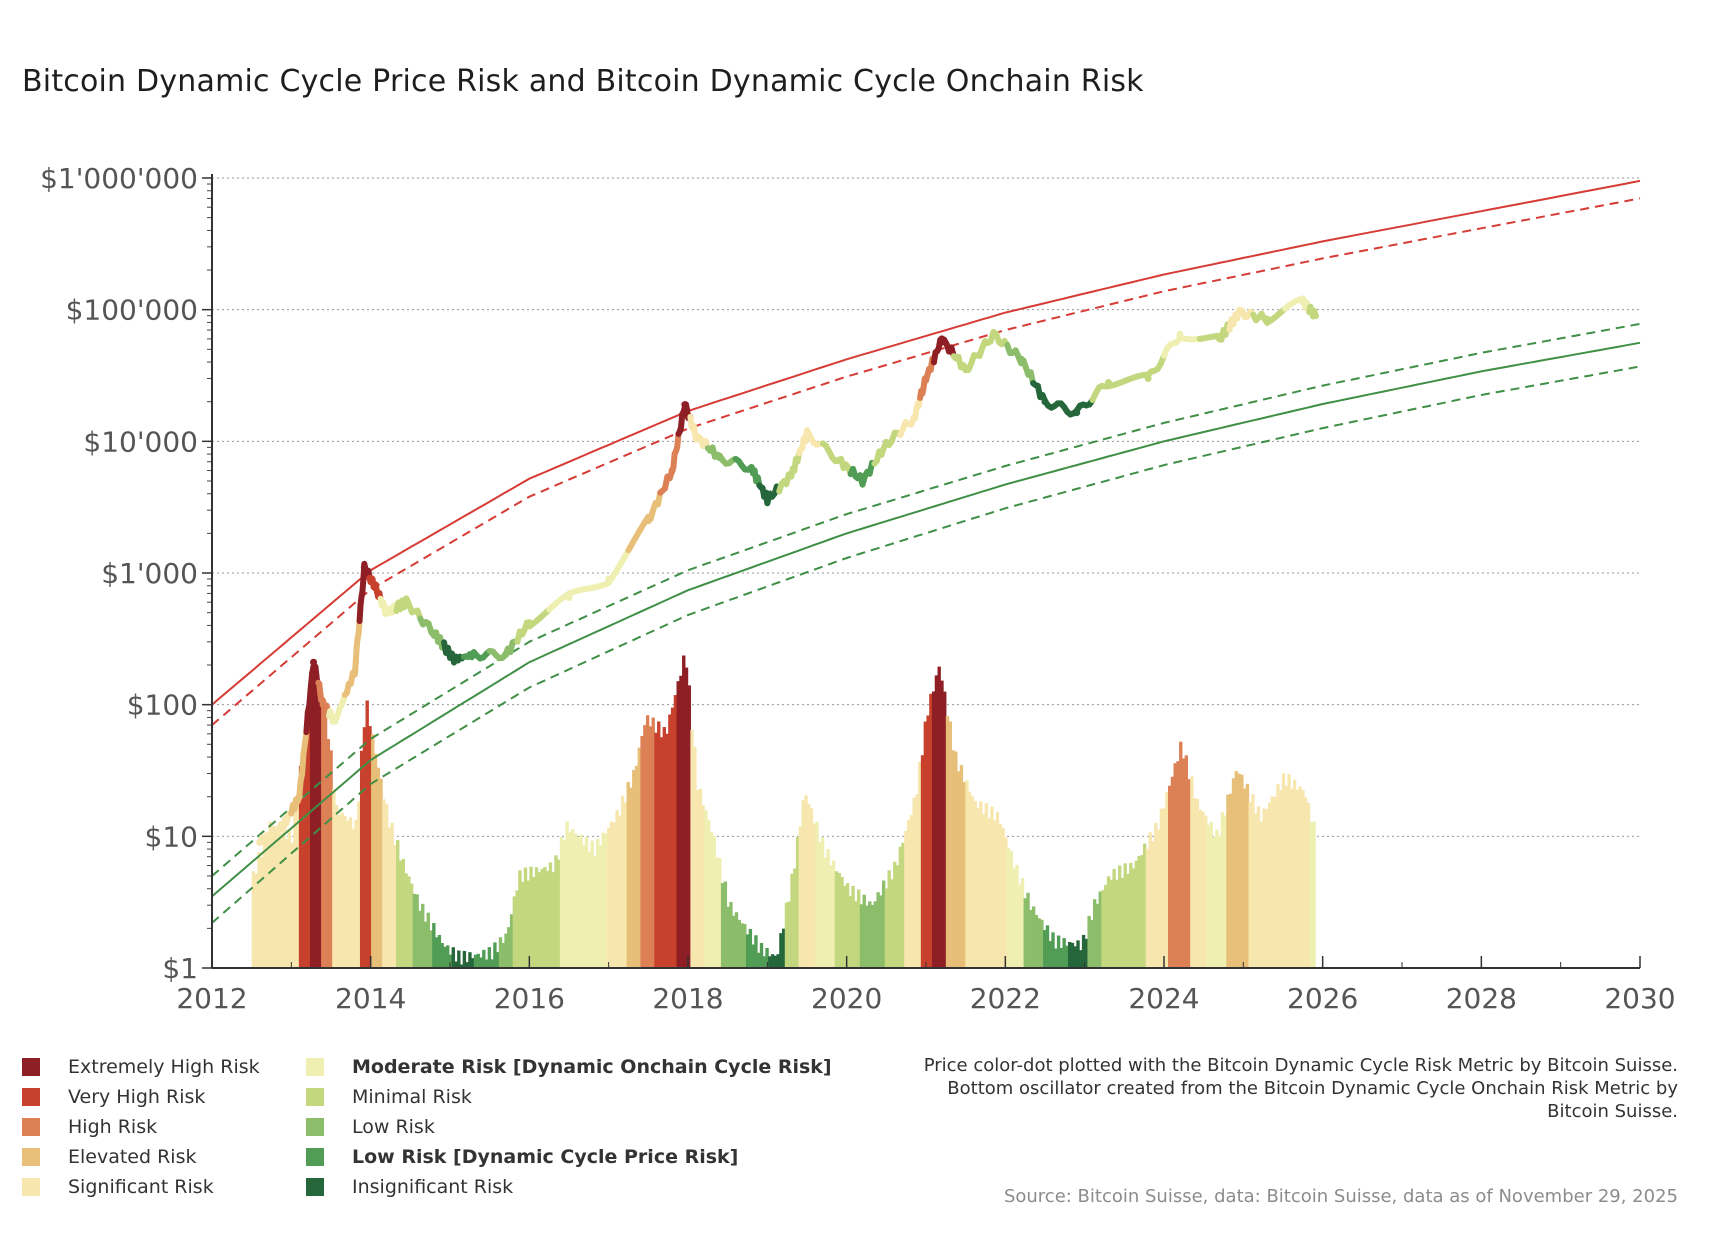 This screenshot has width=1732, height=1248. I want to click on legend-label: Very High Risk, so click(137, 1097).